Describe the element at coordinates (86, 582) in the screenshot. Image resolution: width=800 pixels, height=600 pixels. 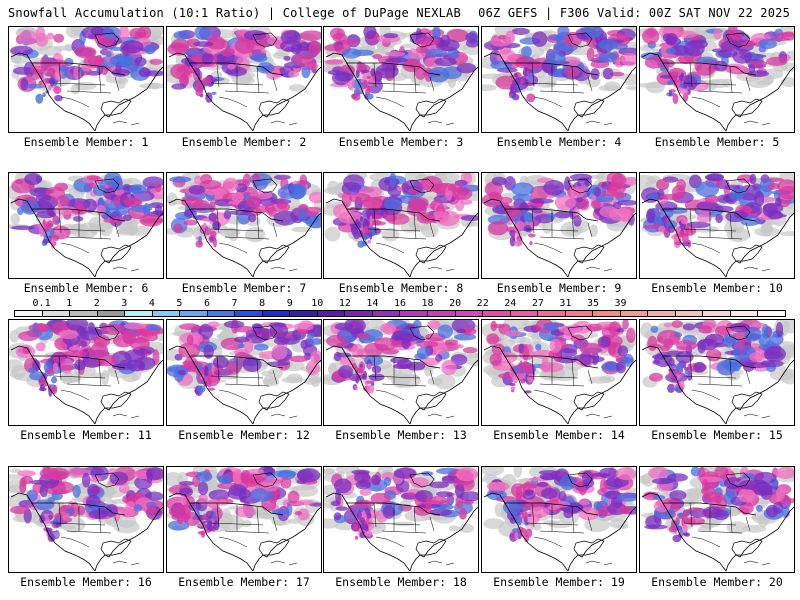
I see `member-caption: Ensemble Member: 16` at that location.